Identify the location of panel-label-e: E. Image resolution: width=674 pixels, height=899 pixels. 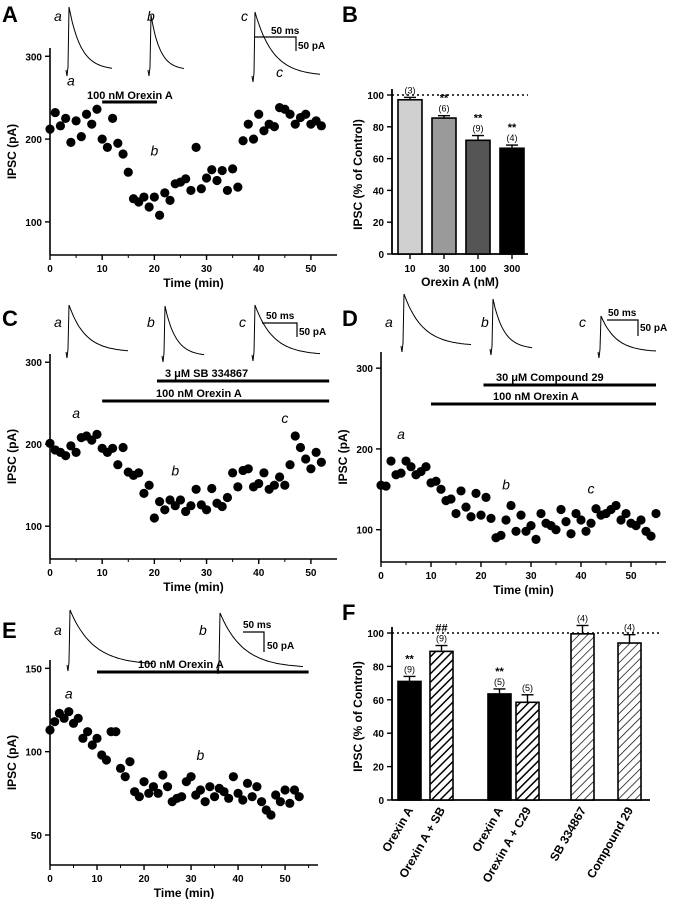
(9, 630).